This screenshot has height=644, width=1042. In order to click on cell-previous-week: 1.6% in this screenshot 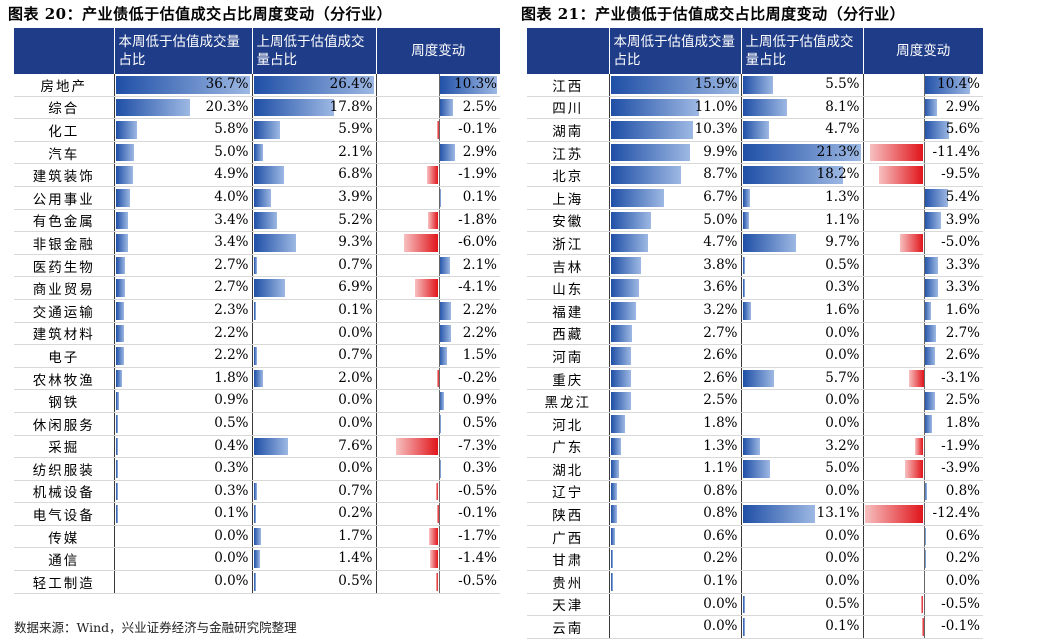, I will do `click(802, 311)`.